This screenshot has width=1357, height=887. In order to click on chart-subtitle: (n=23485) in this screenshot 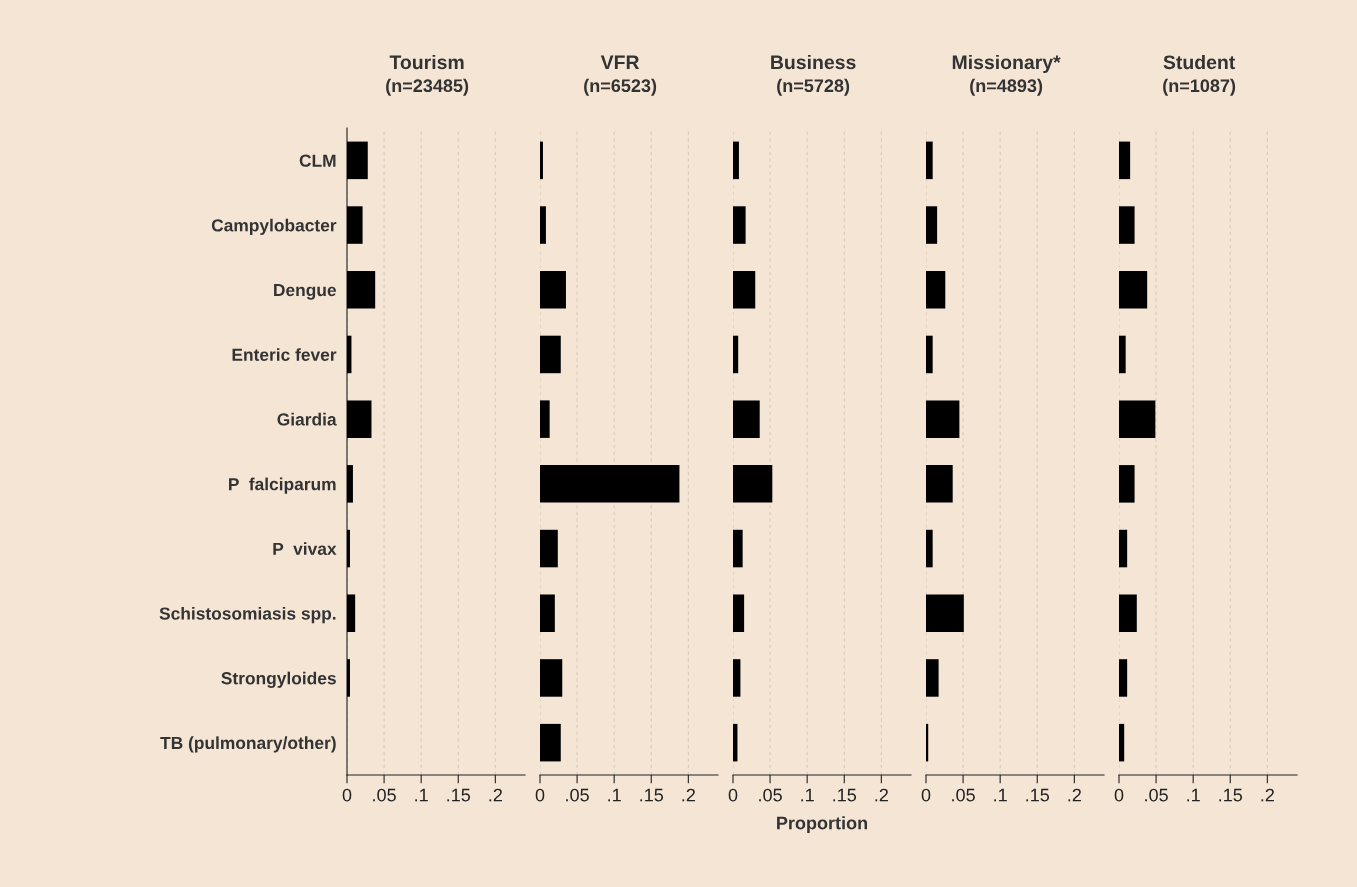, I will do `click(427, 87)`.